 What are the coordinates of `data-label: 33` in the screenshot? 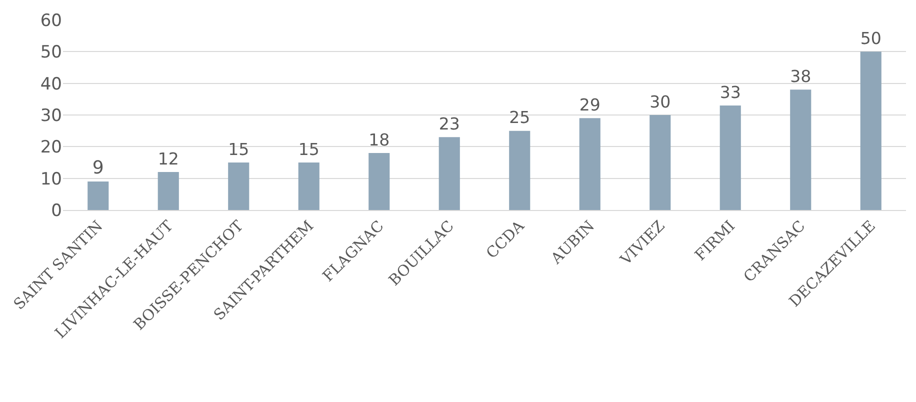 It's located at (730, 92).